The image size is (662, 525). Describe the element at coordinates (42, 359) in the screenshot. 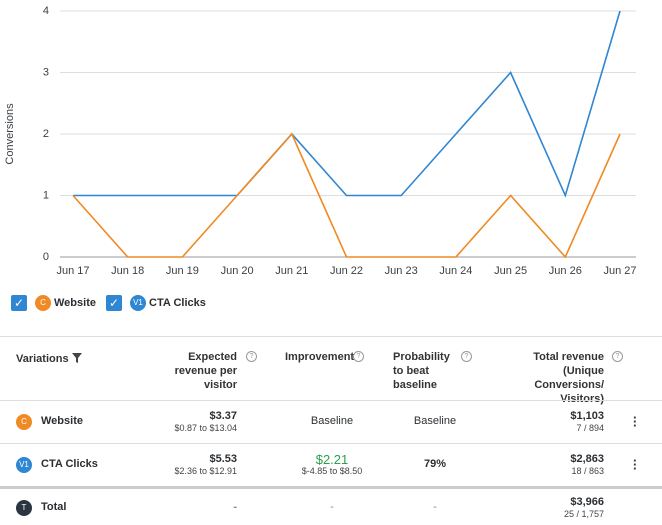

I see `header-variations: Variations` at that location.